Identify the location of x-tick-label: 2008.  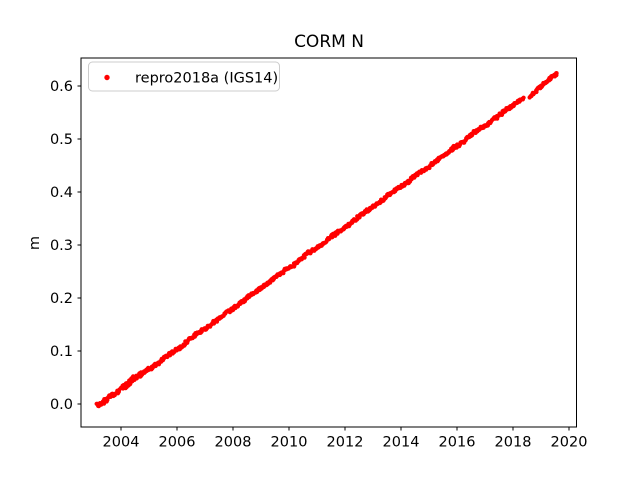
(233, 443).